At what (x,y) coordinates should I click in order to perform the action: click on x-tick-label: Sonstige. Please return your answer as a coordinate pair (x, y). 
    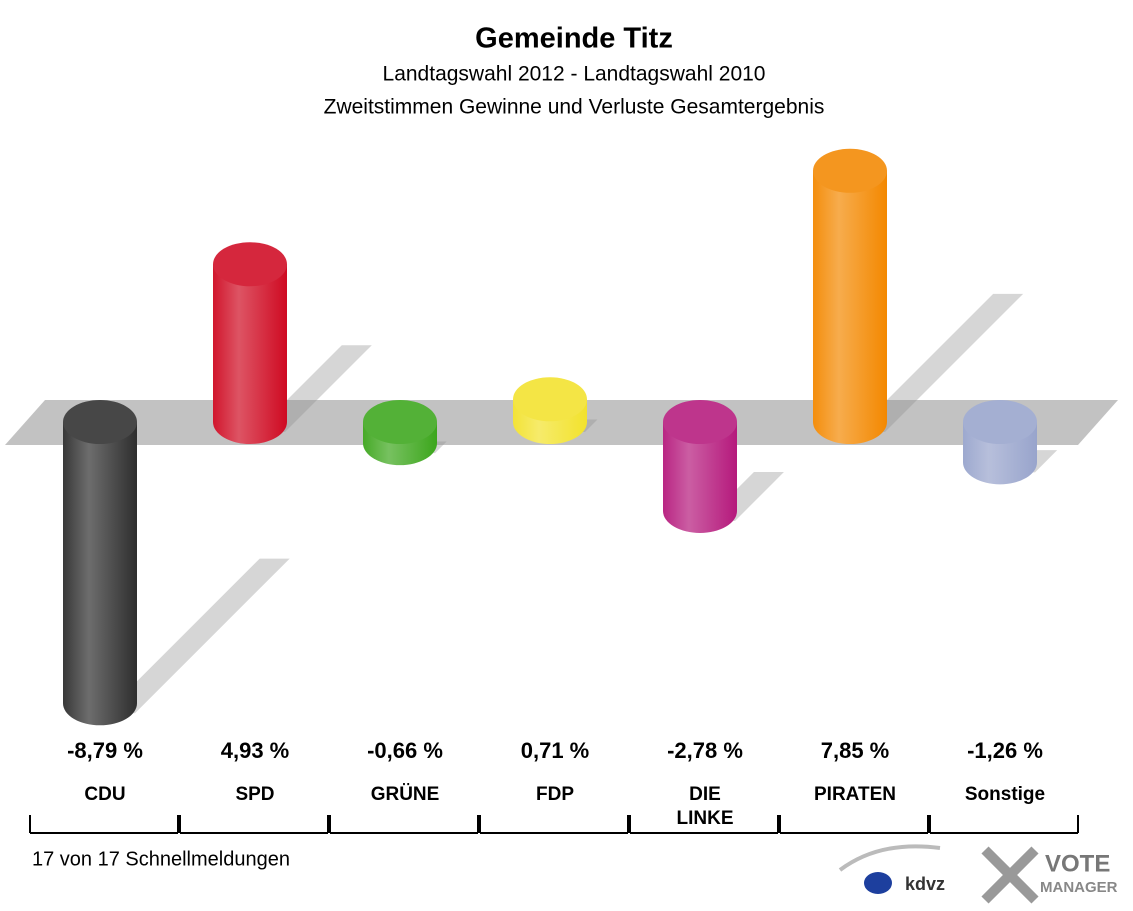
    Looking at the image, I should click on (1005, 794).